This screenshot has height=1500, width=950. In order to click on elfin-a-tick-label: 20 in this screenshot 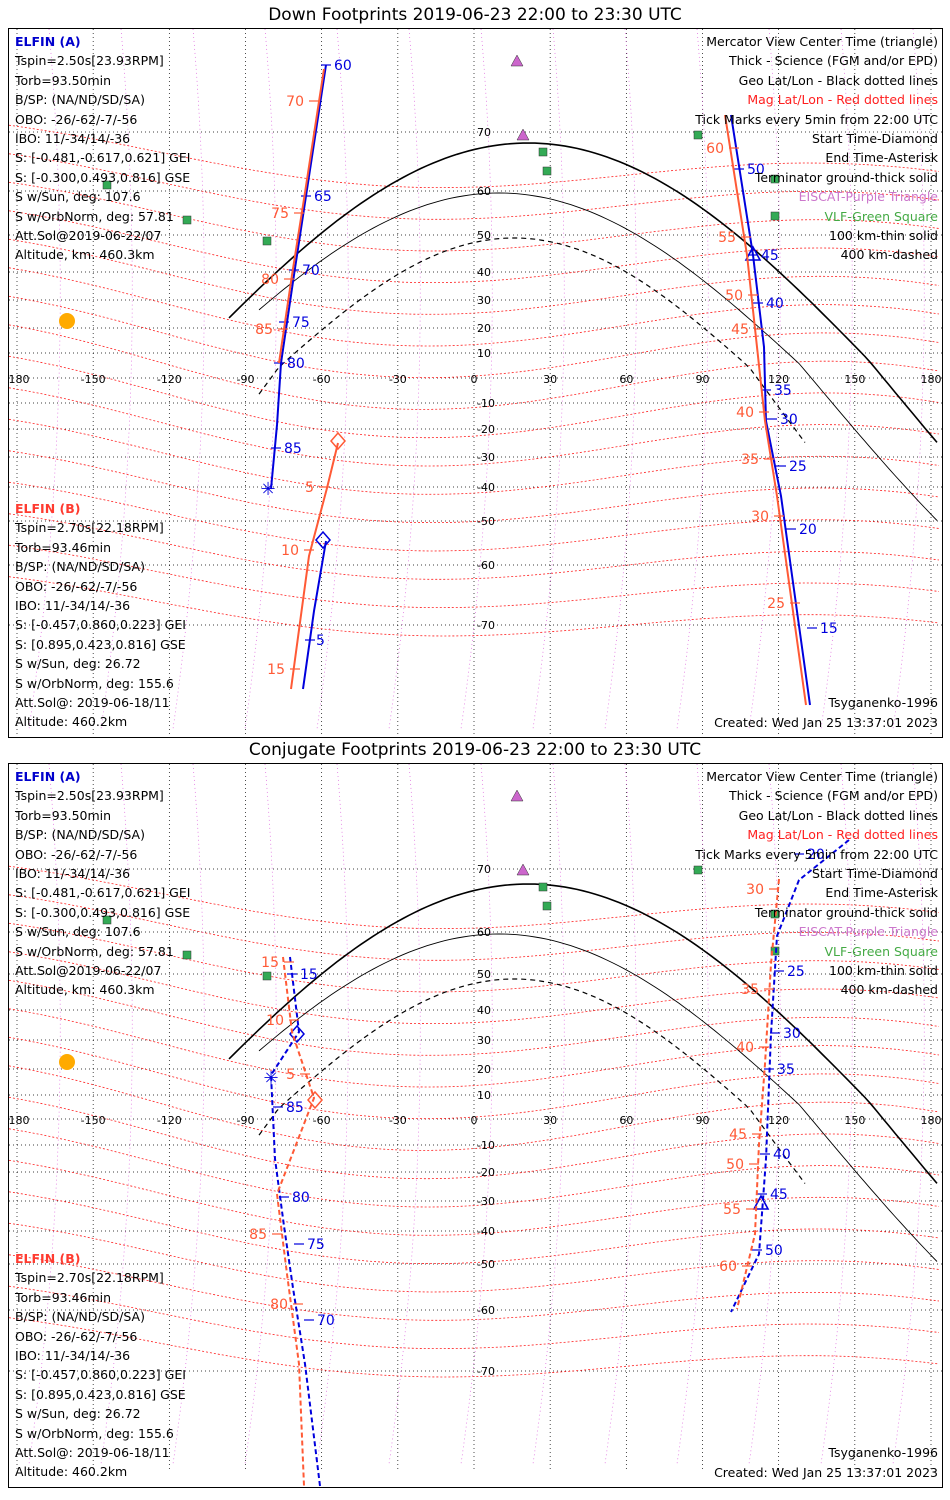, I will do `click(816, 855)`.